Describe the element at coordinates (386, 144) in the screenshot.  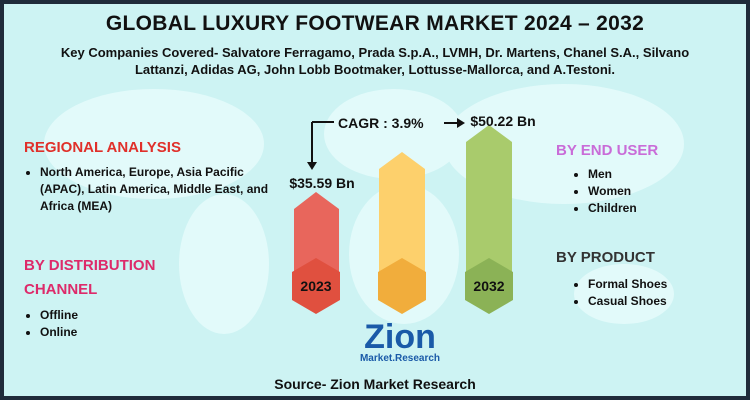
I see `cagr-pointers` at that location.